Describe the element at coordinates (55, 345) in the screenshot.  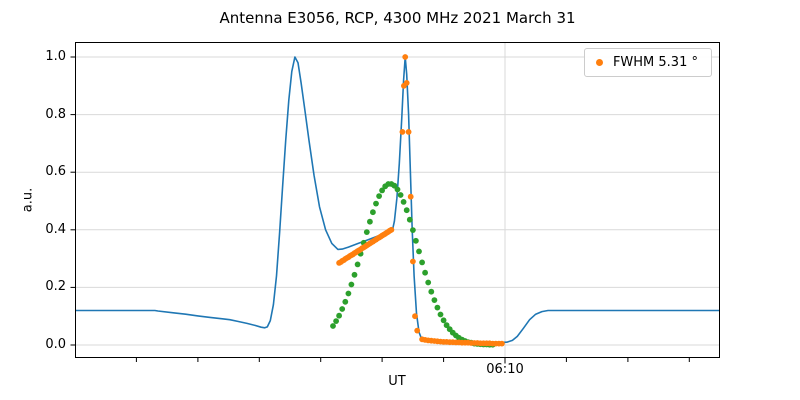
I see `y-tick-label: 0.0` at that location.